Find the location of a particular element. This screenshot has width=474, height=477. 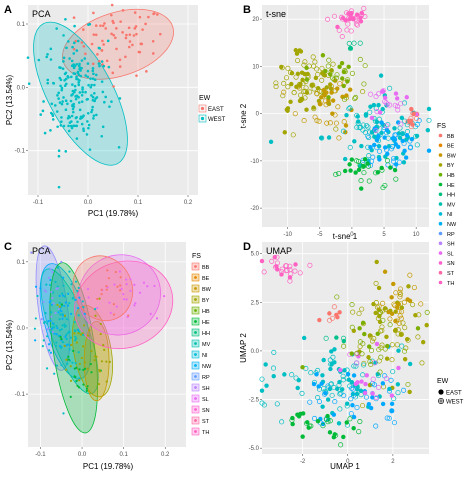

legend-dot-nw is located at coordinates (440, 223).